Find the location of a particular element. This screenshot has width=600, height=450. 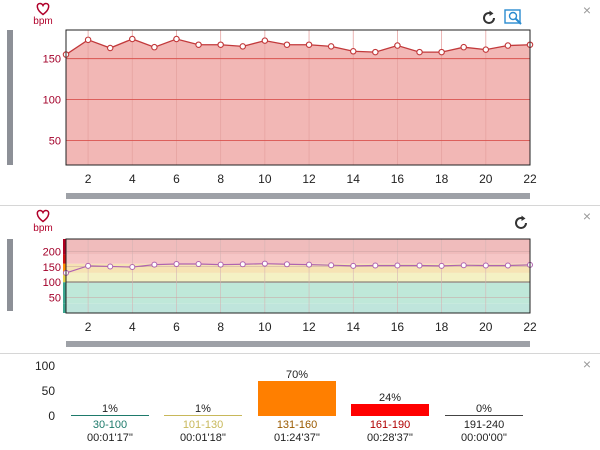

y-tick-label: 200 is located at coordinates (52, 252).